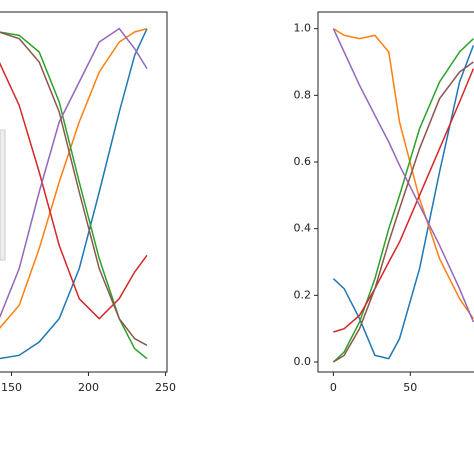 Image resolution: width=474 pixels, height=474 pixels. What do you see at coordinates (165, 387) in the screenshot?
I see `x-tick-label: 250` at bounding box center [165, 387].